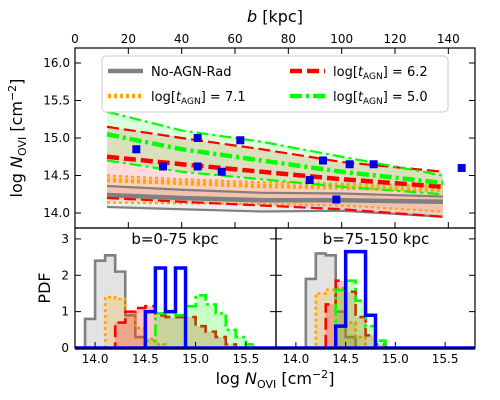 This screenshot has width=500, height=400. I want to click on bottom-x-axis-label: log NOVI [cm−2], so click(275, 379).